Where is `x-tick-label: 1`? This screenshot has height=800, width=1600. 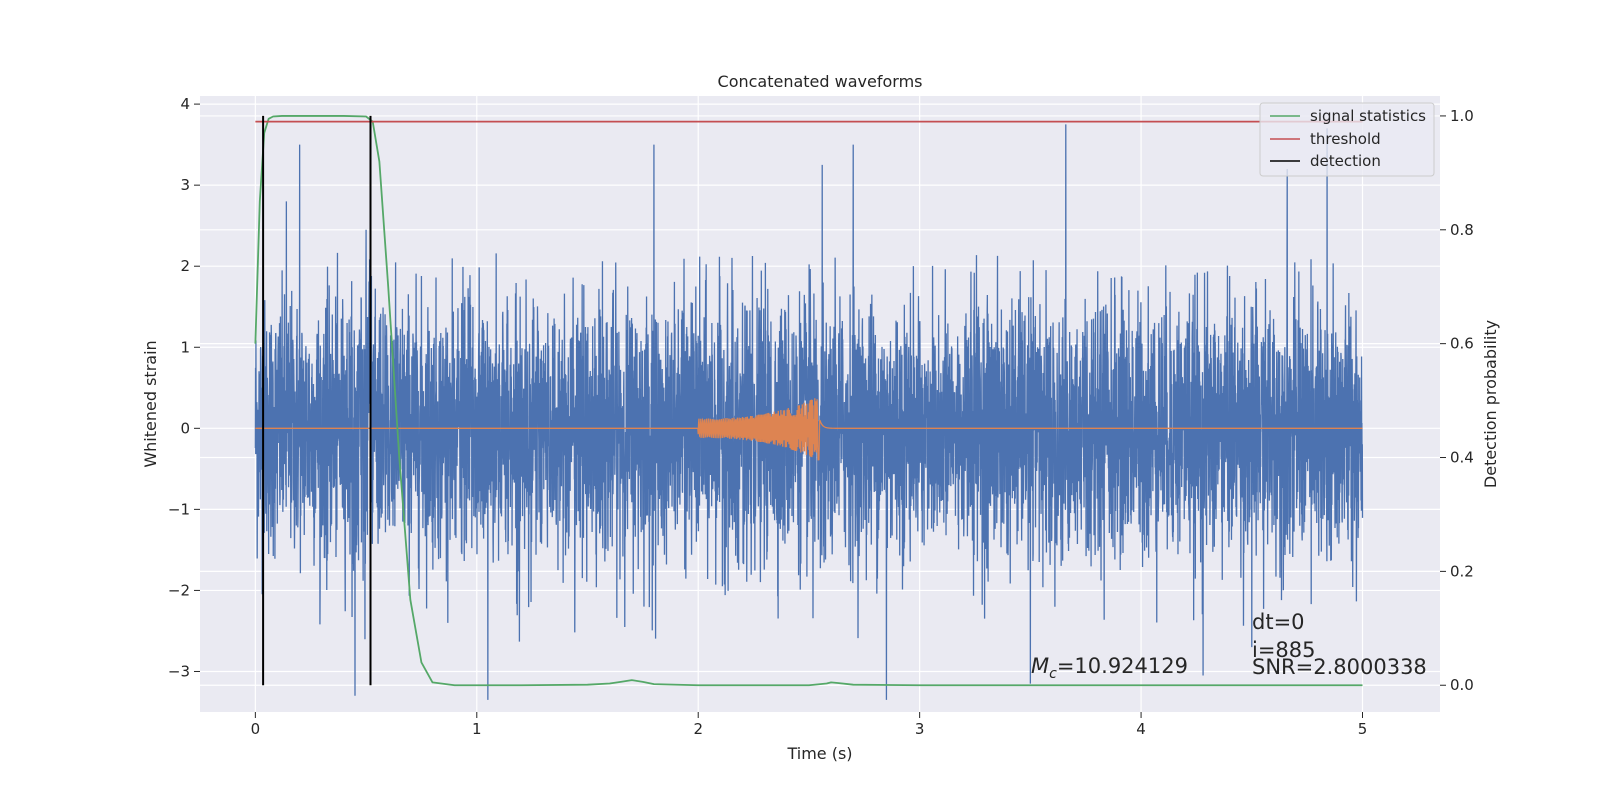
x-tick-label: 1 is located at coordinates (477, 729).